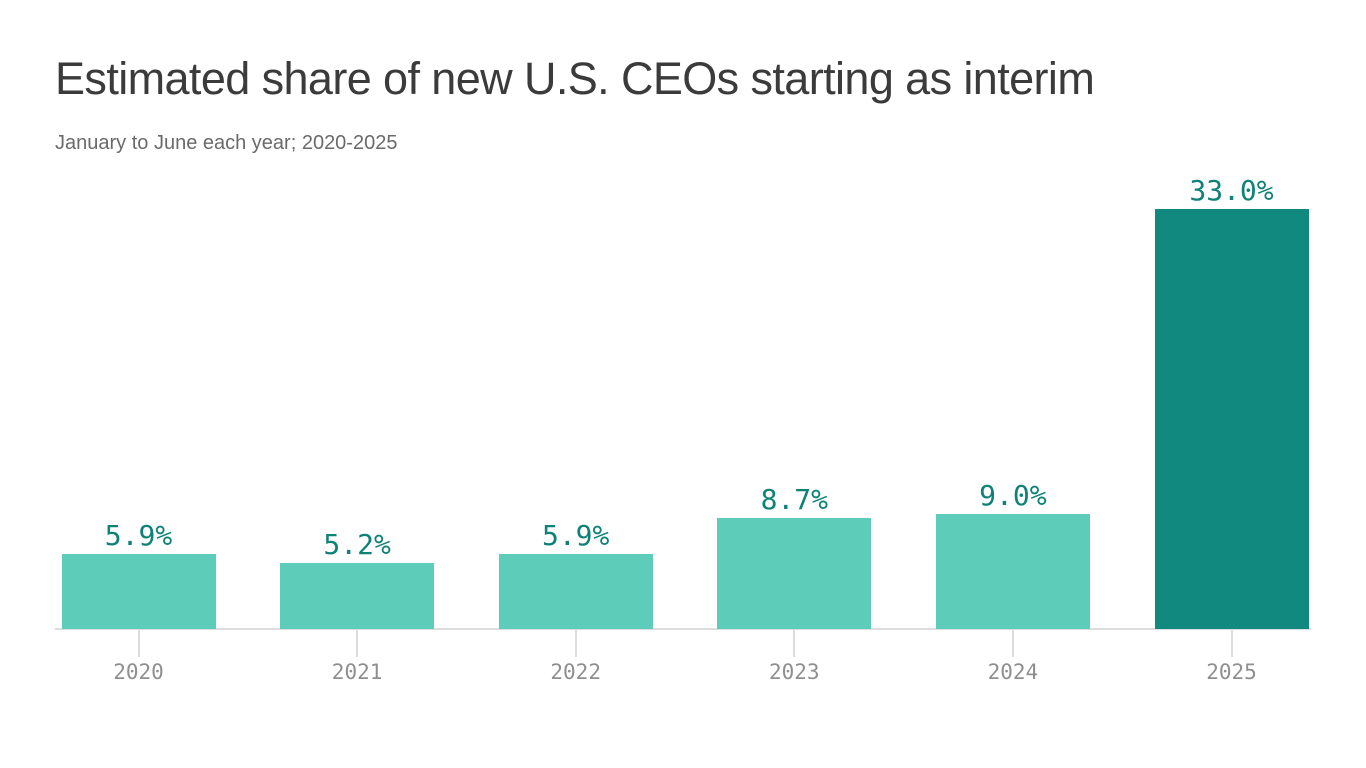  What do you see at coordinates (575, 591) in the screenshot?
I see `bar-2022` at bounding box center [575, 591].